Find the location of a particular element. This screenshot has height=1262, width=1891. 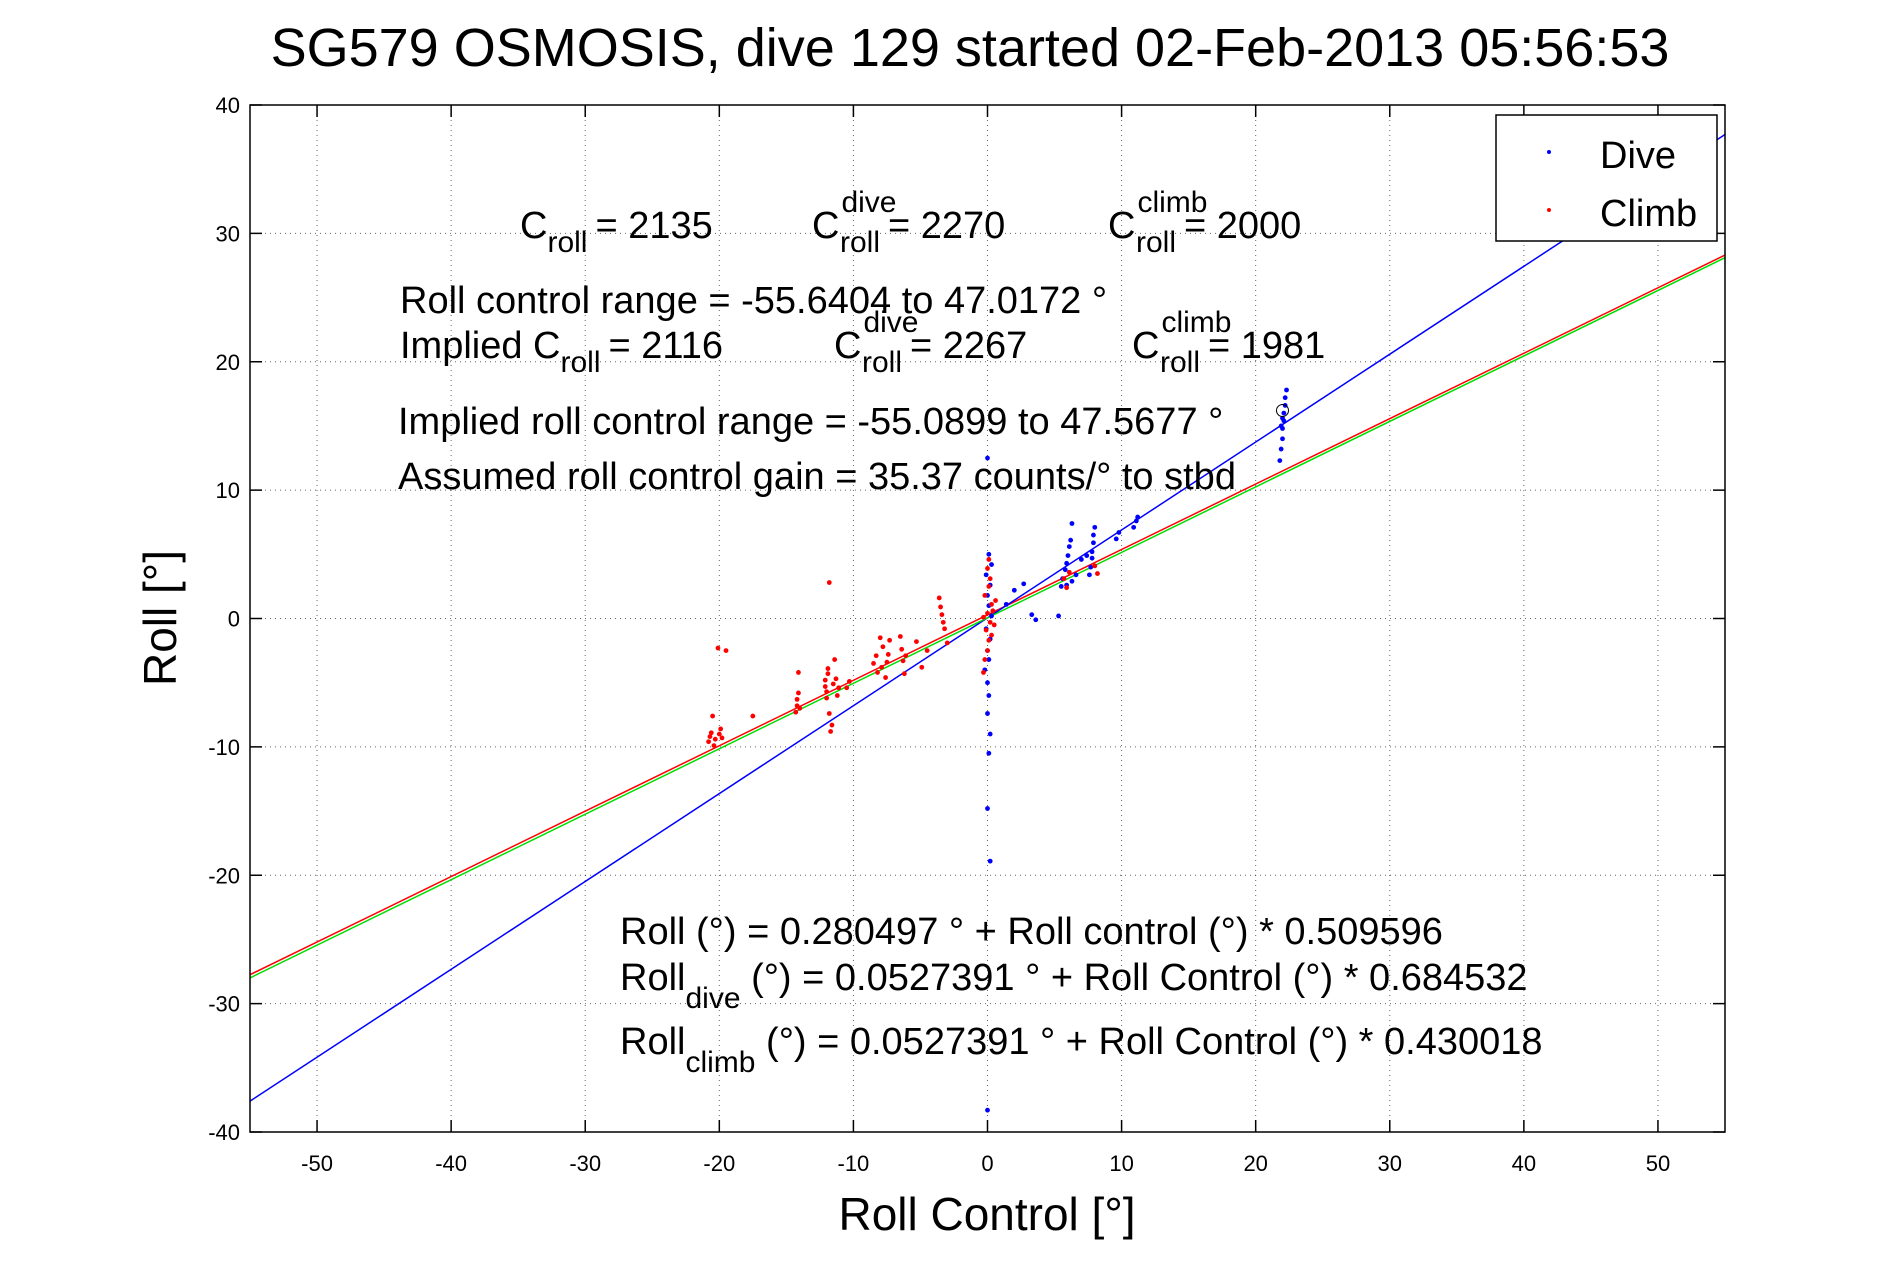

implied-c-roll-annotation: Implied Croll = 2116 is located at coordinates (561, 352).